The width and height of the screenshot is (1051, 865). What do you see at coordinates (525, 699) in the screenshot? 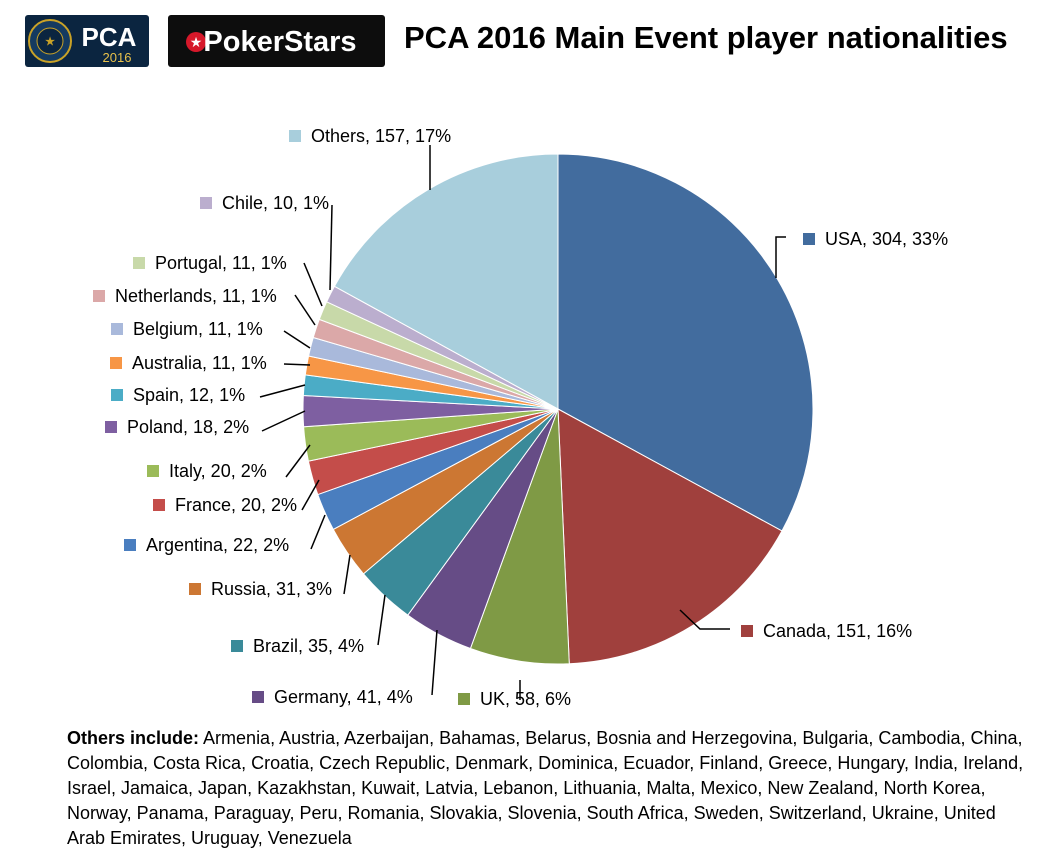
I see `data-label-uk: UK, 58, 6%` at bounding box center [525, 699].